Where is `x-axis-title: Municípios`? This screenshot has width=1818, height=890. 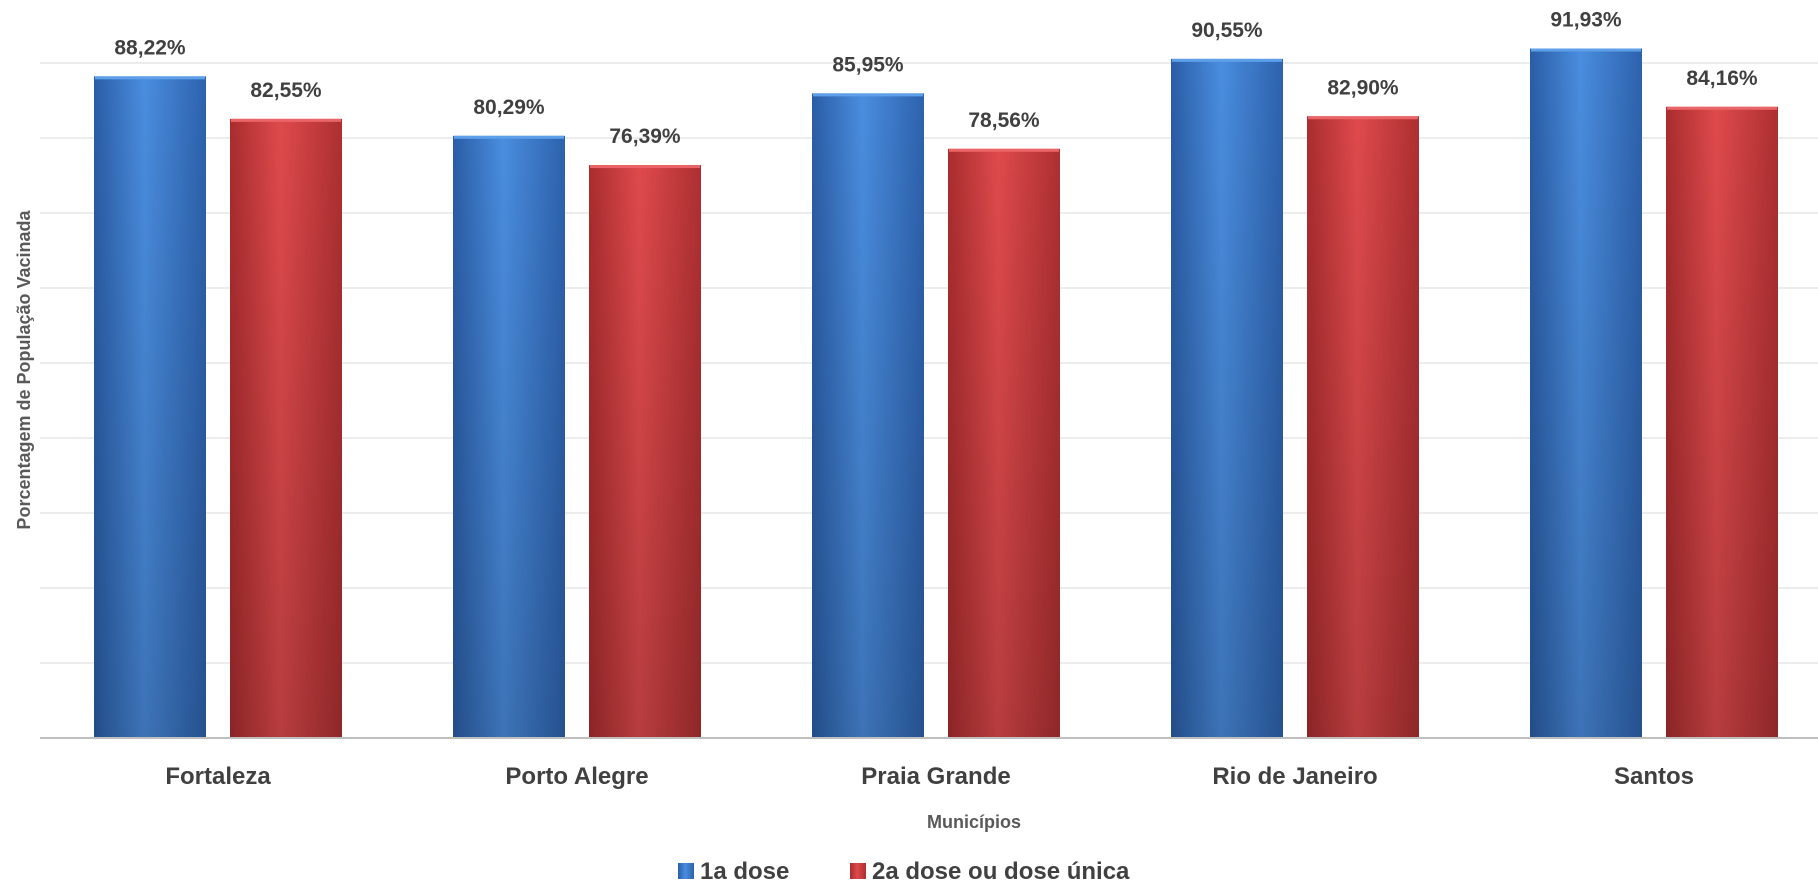 x-axis-title: Municípios is located at coordinates (974, 822).